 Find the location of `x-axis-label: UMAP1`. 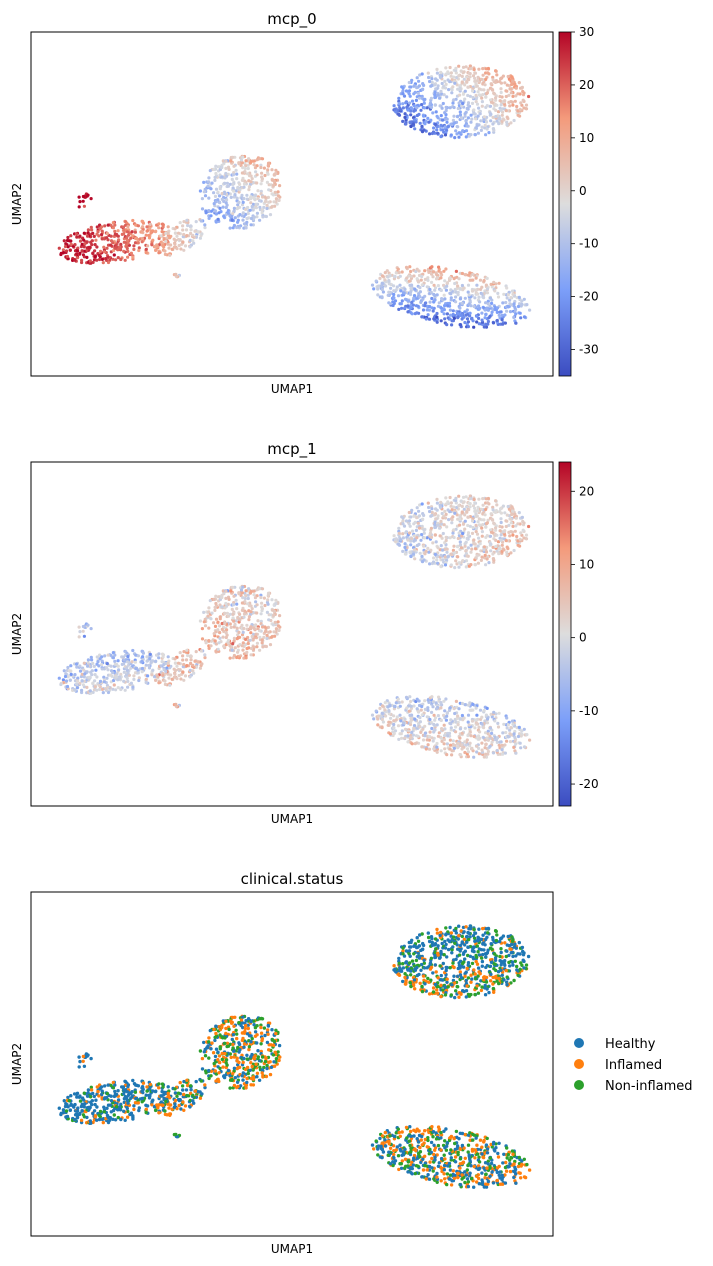

x-axis-label: UMAP1 is located at coordinates (292, 819).